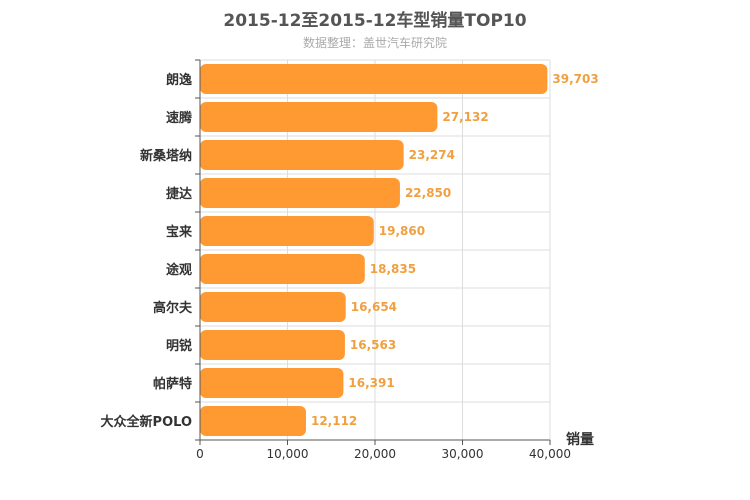 The height and width of the screenshot is (500, 750). Describe the element at coordinates (179, 270) in the screenshot. I see `category-label-5: 途观` at that location.